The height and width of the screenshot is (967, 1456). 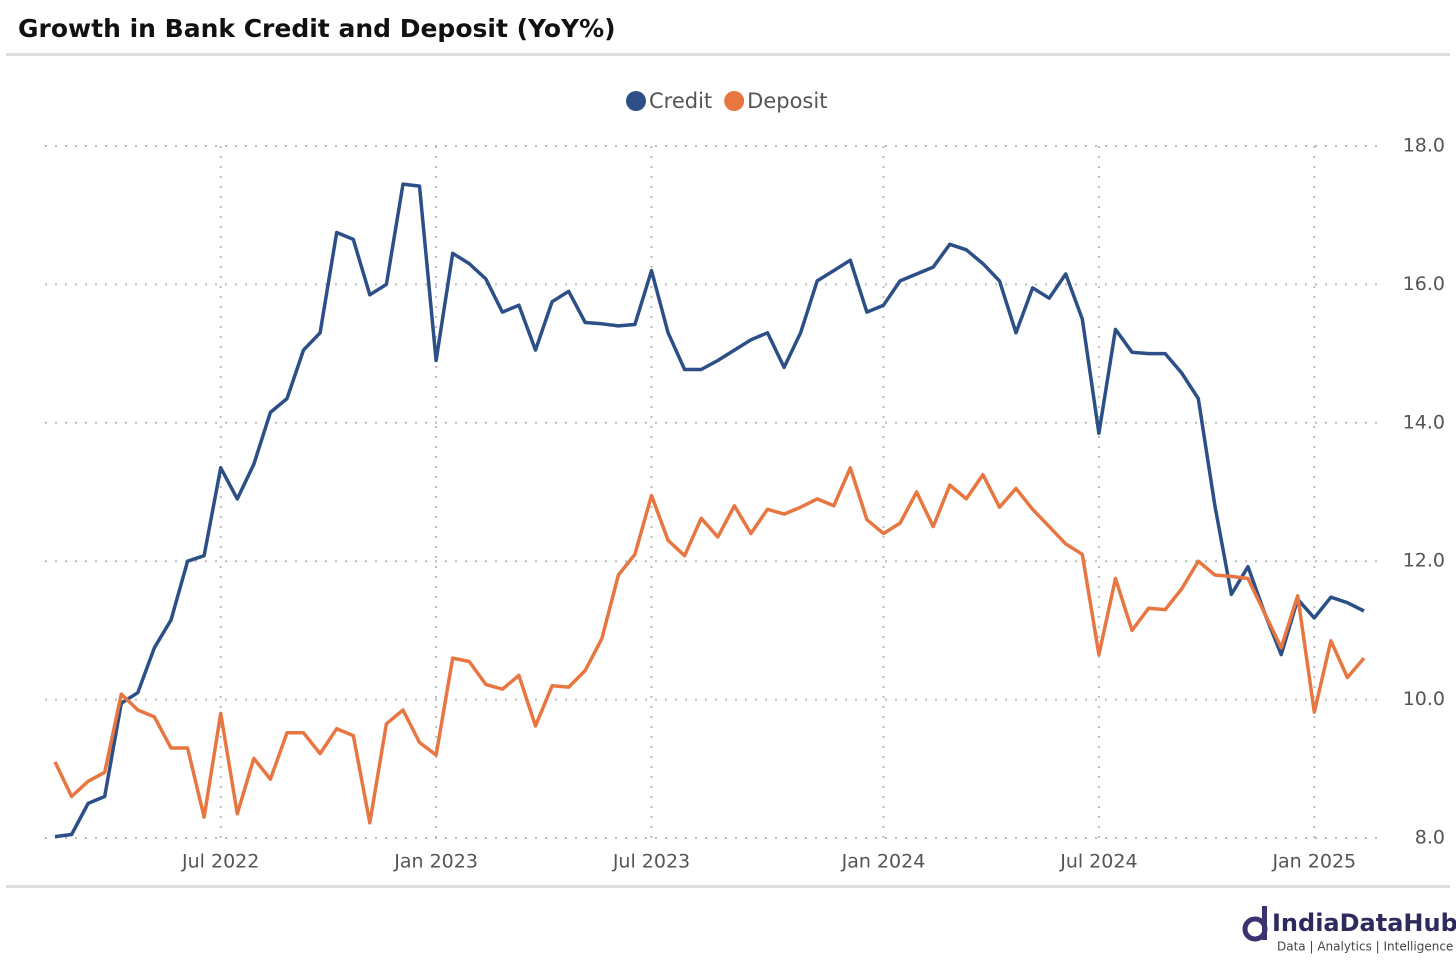 I want to click on x-tick-label: Jul 2022, so click(x=220, y=862).